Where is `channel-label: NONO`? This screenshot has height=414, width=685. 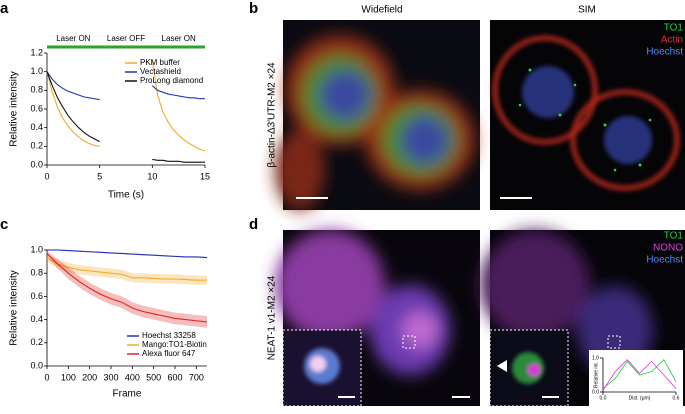 channel-label: NONO is located at coordinates (668, 248).